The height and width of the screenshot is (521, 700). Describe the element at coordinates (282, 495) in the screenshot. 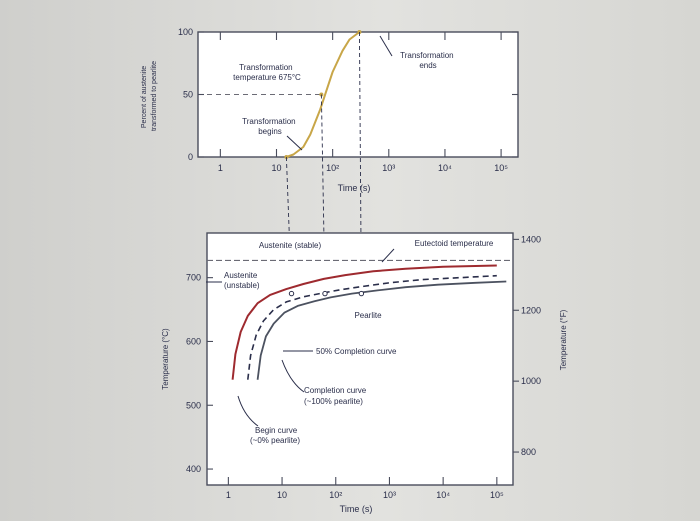

I see `bottom-x-tick-label: 10` at that location.